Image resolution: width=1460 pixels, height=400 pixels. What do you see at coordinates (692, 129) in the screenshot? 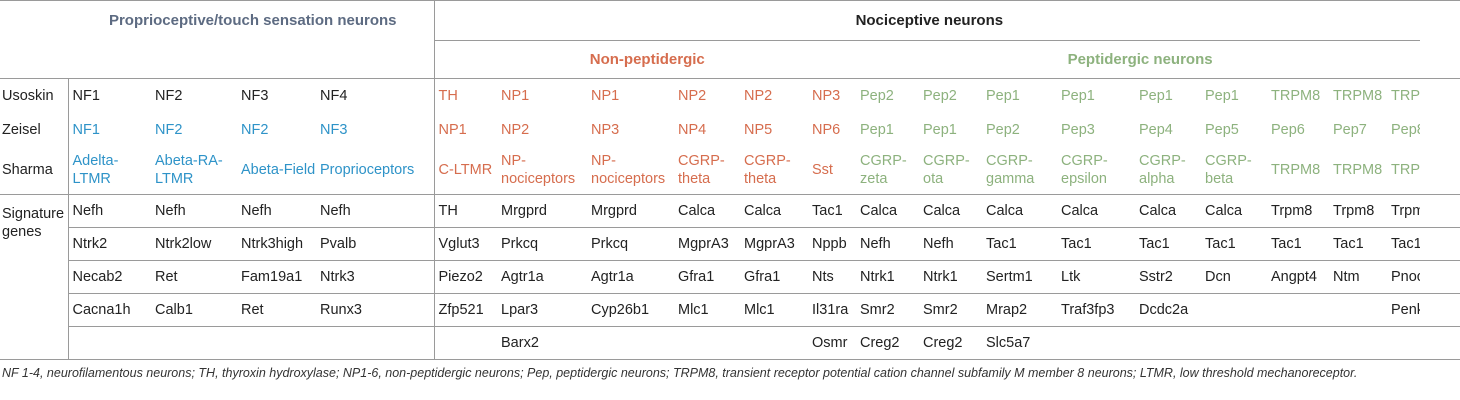
I see `cell: NP4` at bounding box center [692, 129].